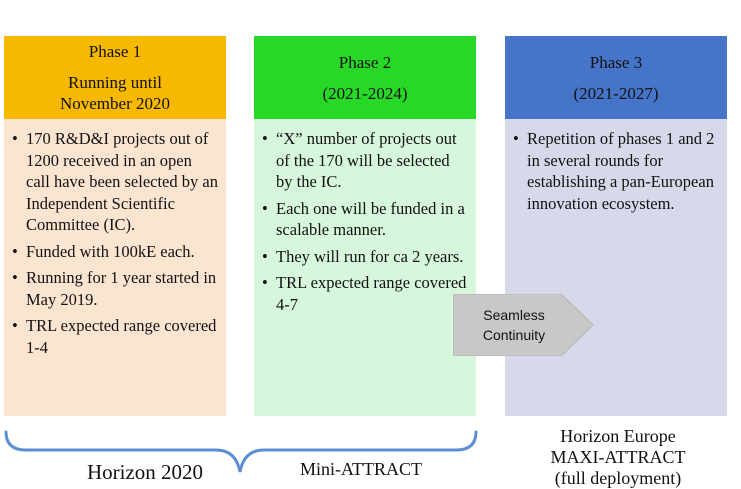 This screenshot has width=741, height=489. Describe the element at coordinates (618, 436) in the screenshot. I see `horizon-europe-line-1: Horizon Europe` at that location.